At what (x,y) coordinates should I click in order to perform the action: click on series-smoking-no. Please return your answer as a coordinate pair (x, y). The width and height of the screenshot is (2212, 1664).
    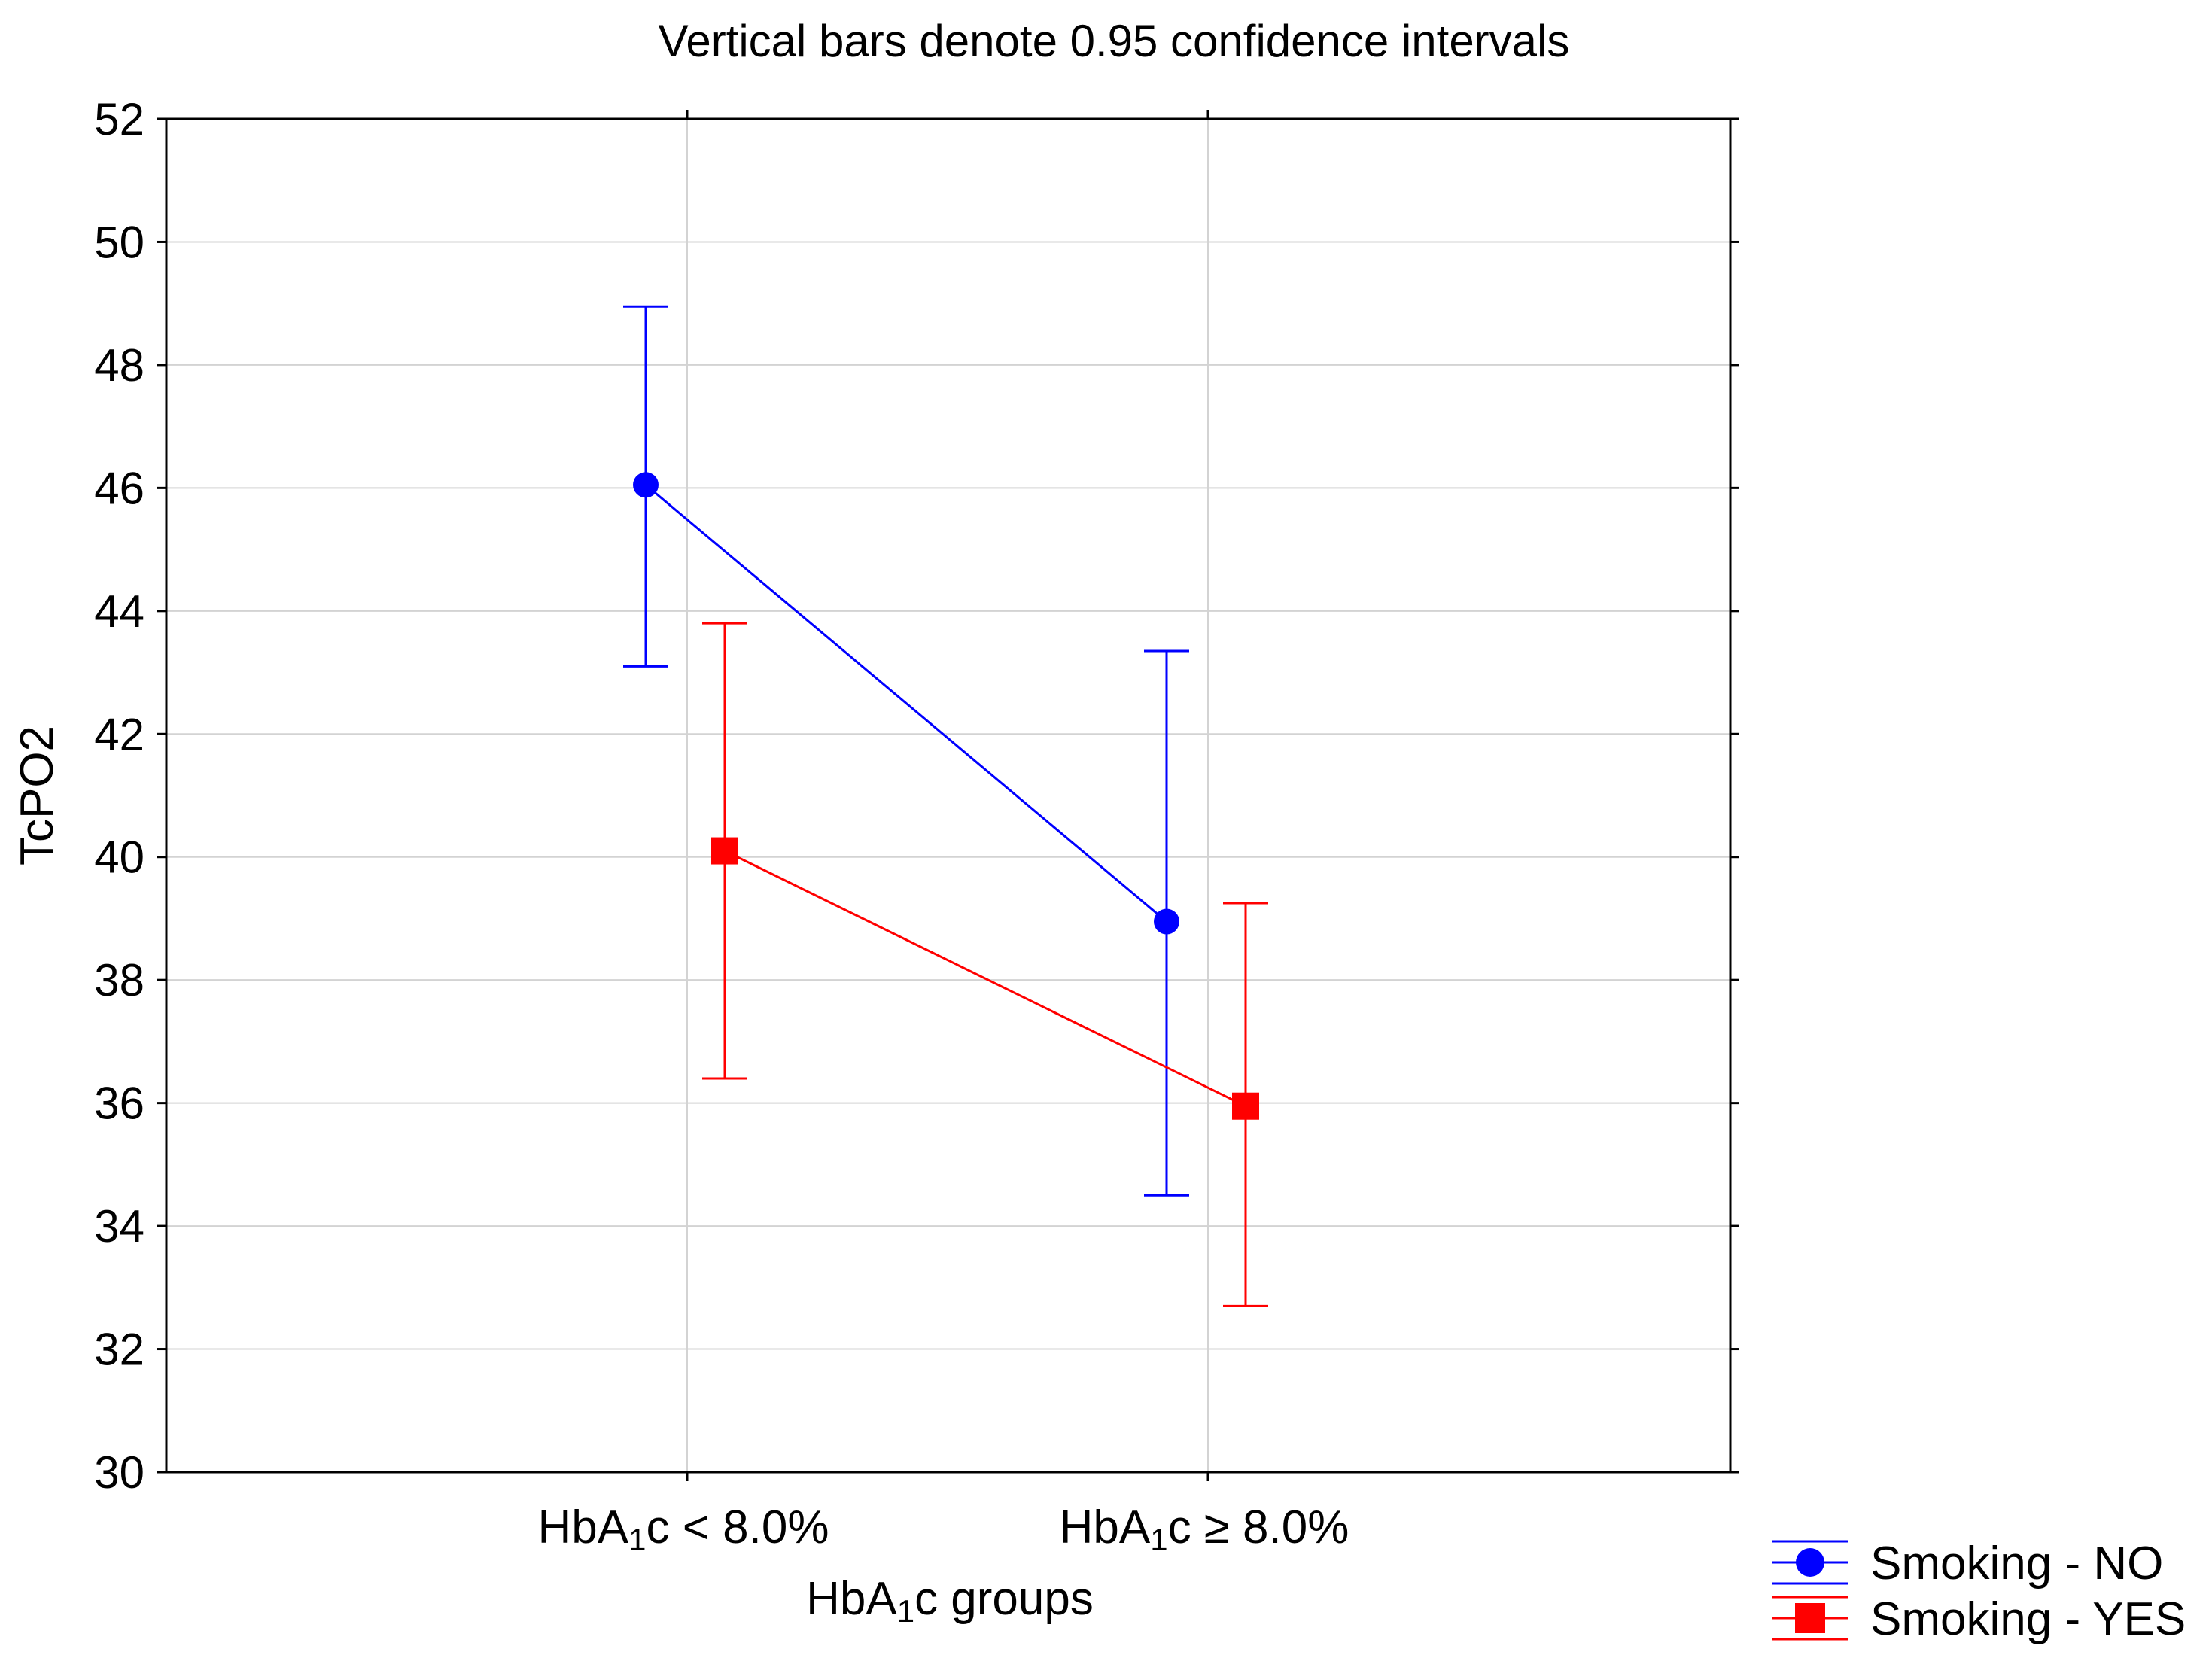
    Looking at the image, I should click on (906, 751).